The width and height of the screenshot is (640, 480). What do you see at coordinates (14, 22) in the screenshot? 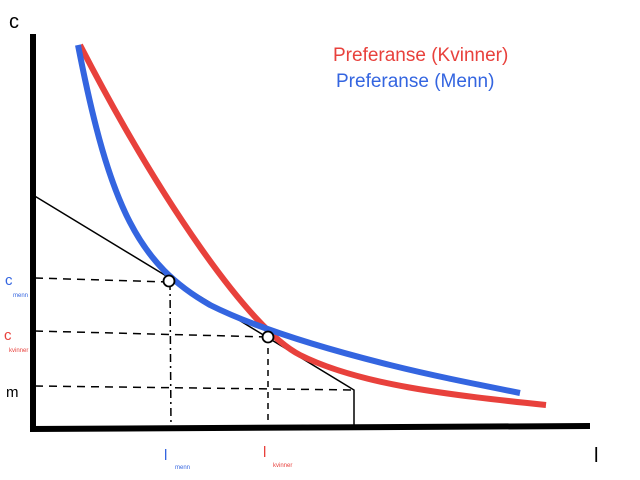
I see `y-axis-label: c` at bounding box center [14, 22].